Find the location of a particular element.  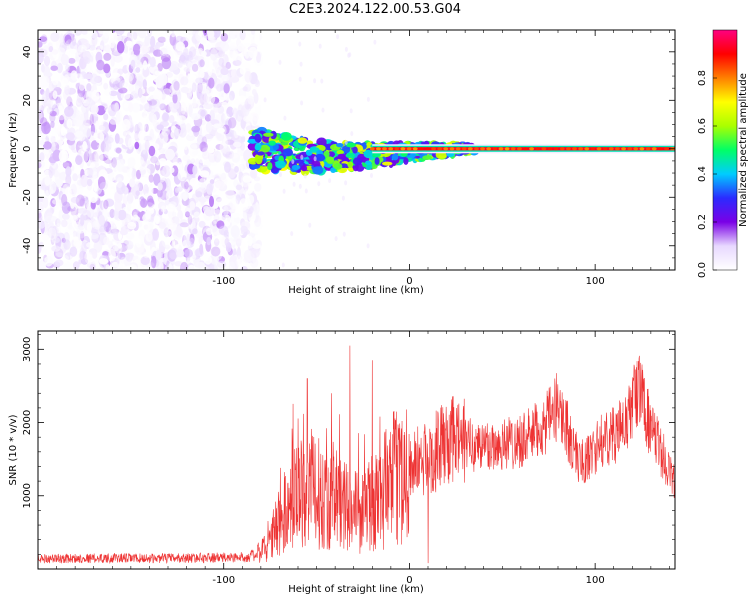

snr-x-tick-label: -100 is located at coordinates (223, 580).